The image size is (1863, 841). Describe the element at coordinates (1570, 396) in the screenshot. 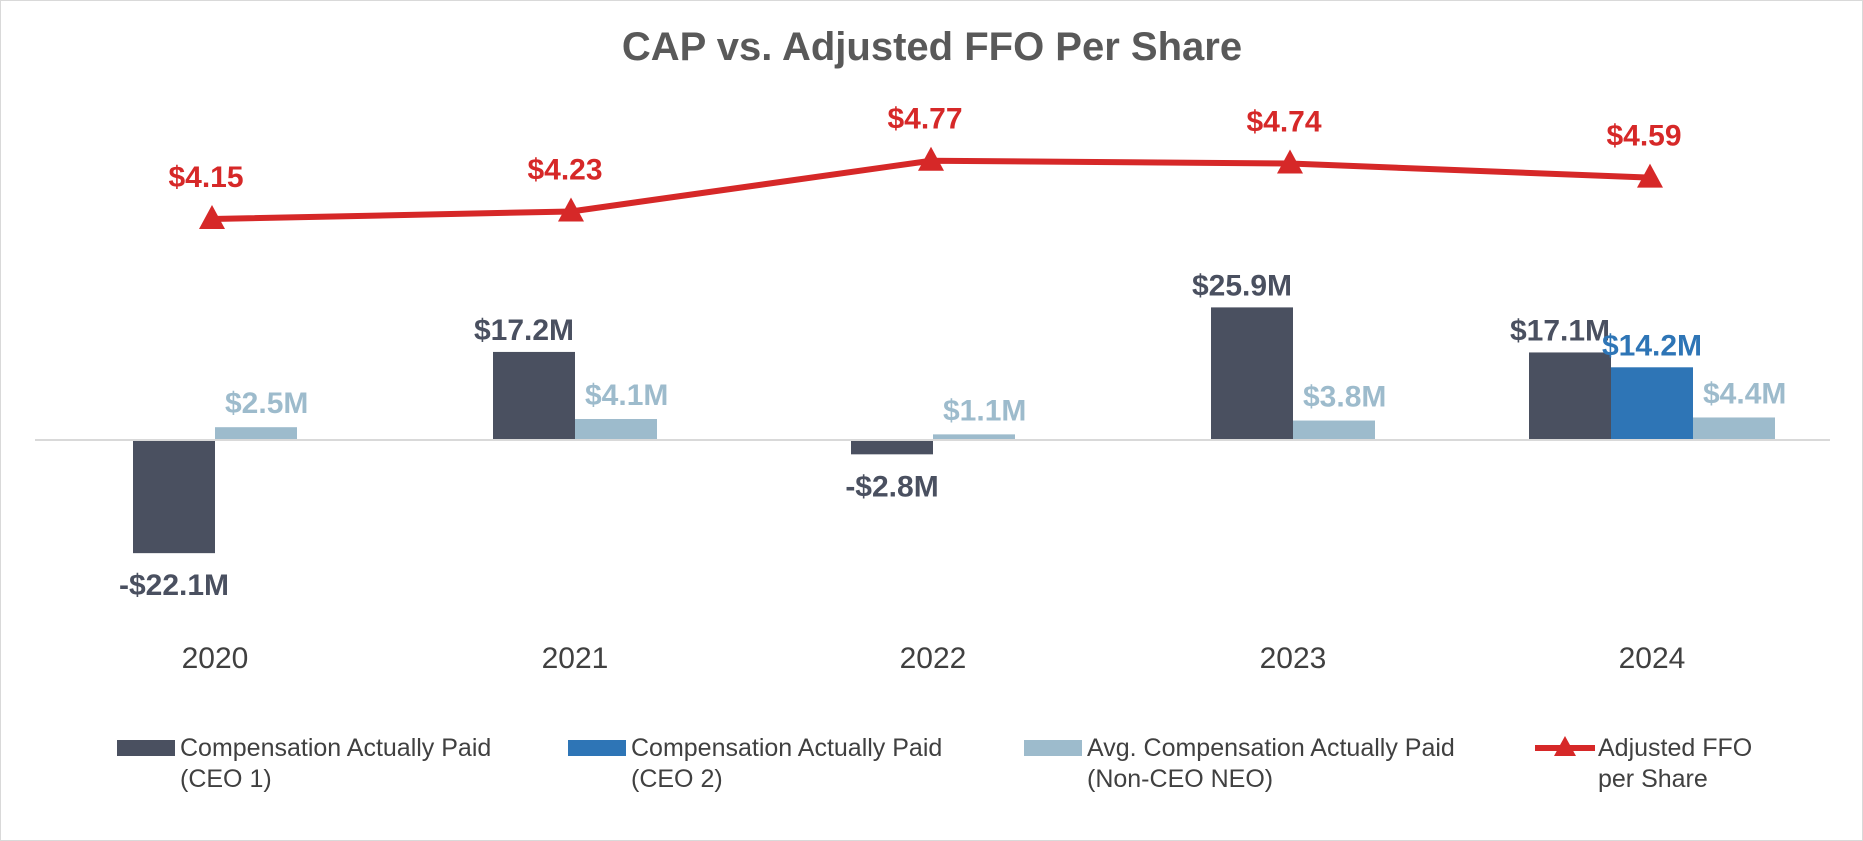

I see `bar-ceo1-2024` at that location.